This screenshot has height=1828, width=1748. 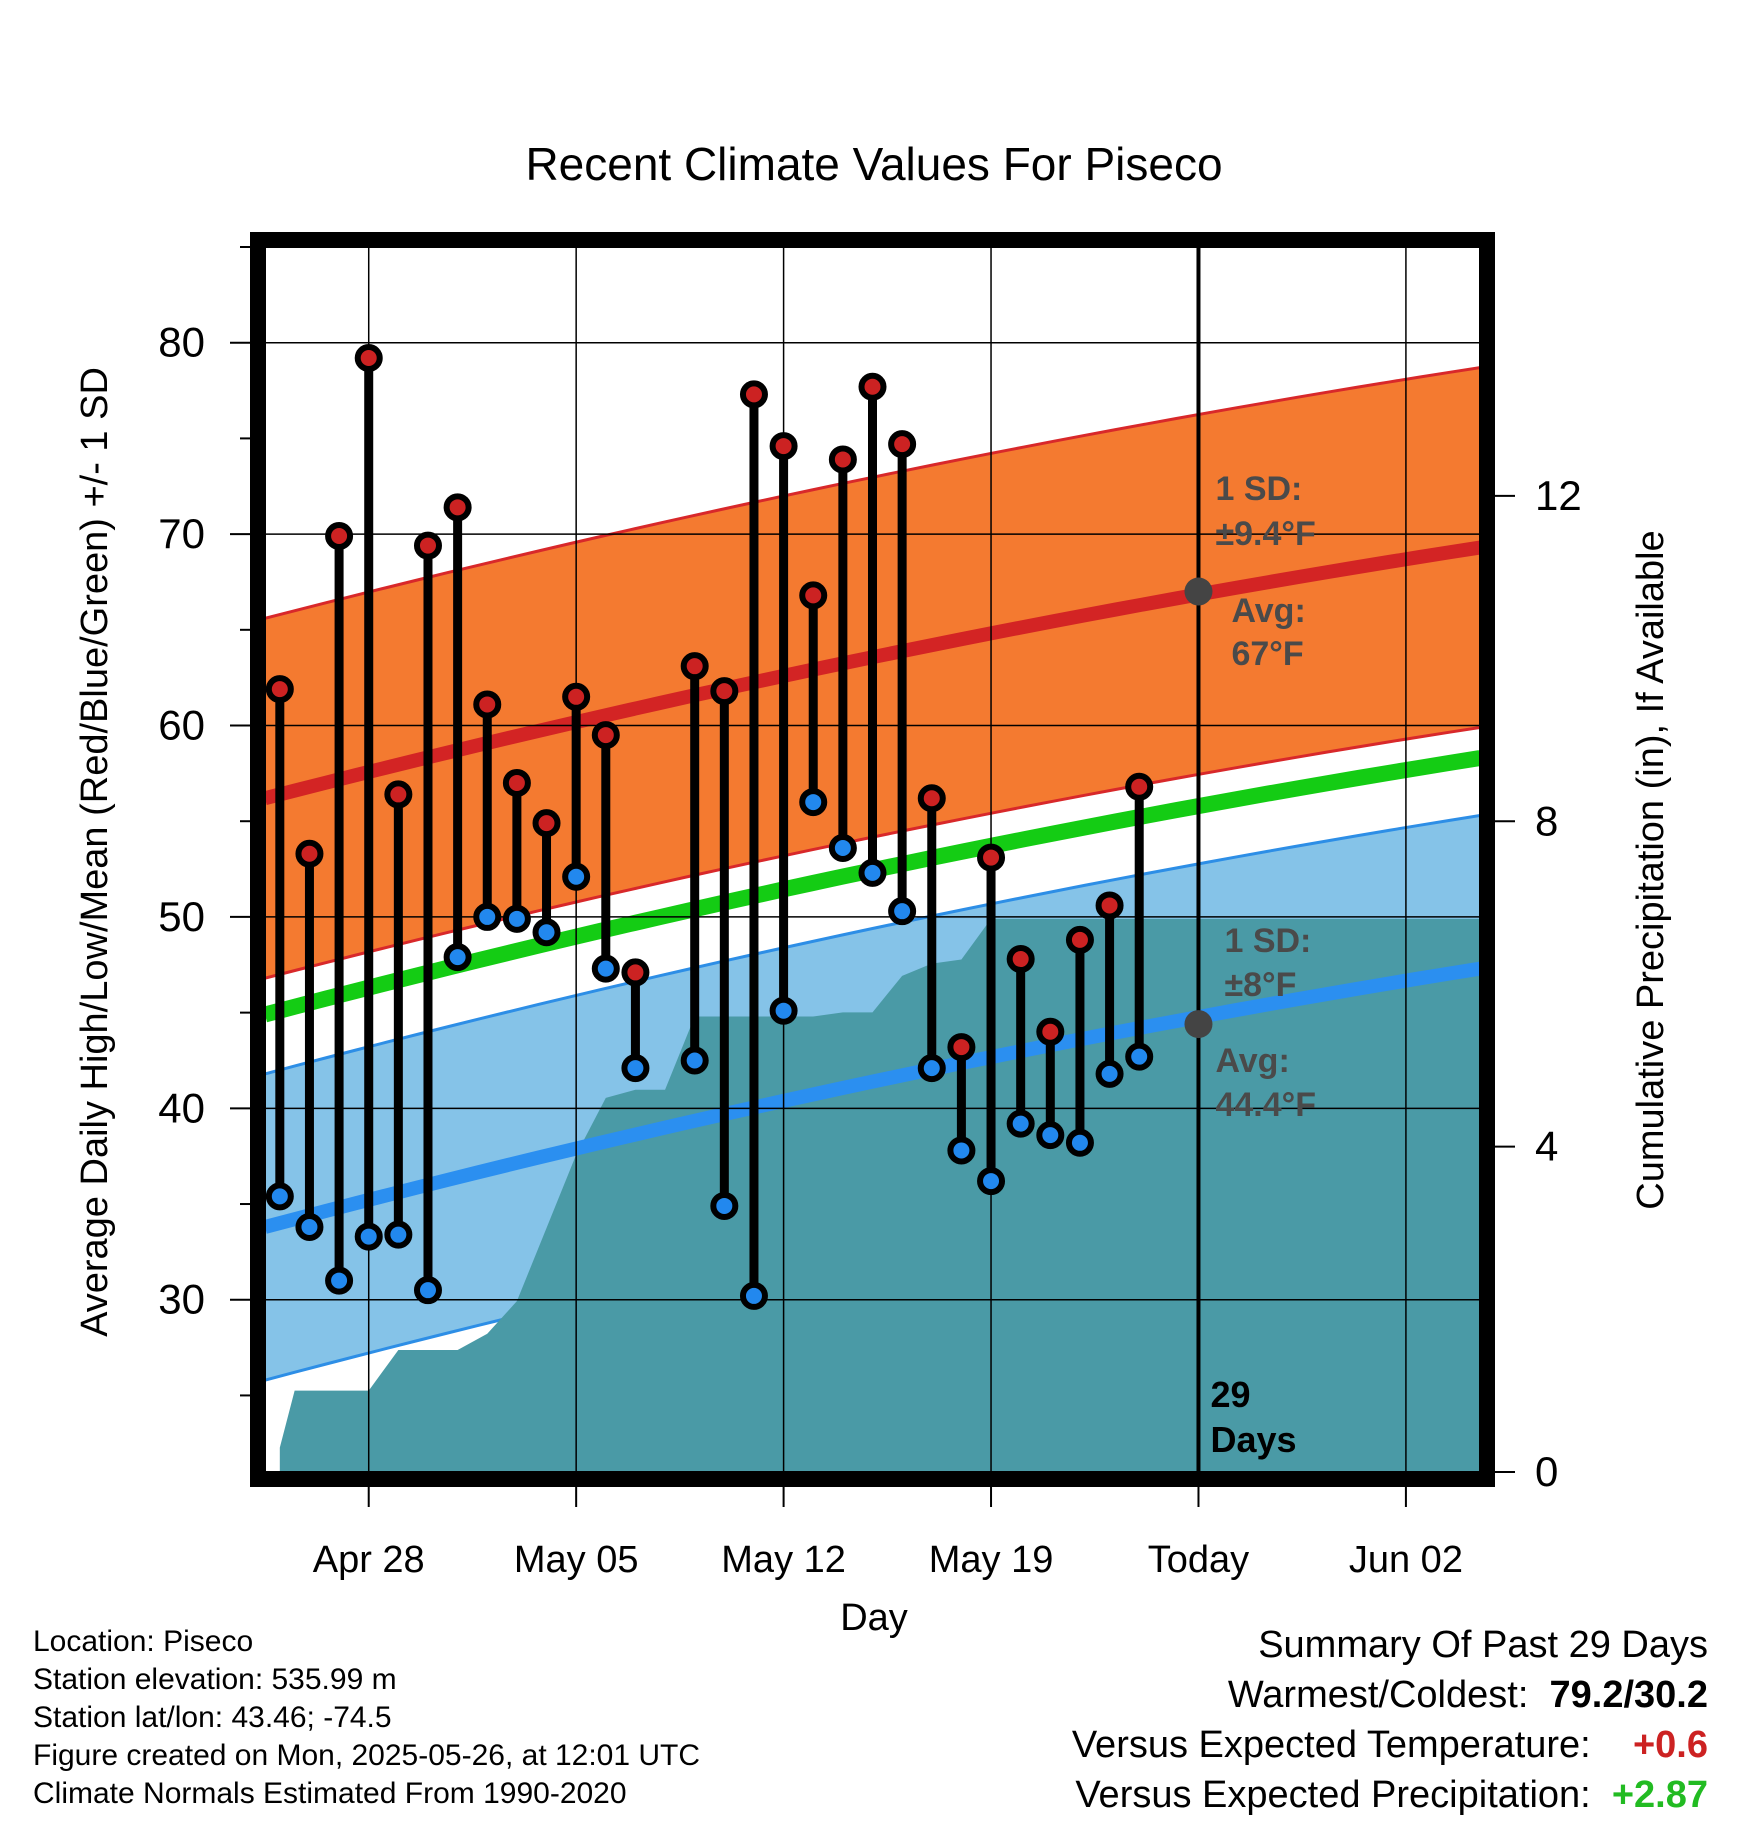 What do you see at coordinates (1483, 1645) in the screenshot?
I see `summary-title: Summary Of Past 29 Days` at bounding box center [1483, 1645].